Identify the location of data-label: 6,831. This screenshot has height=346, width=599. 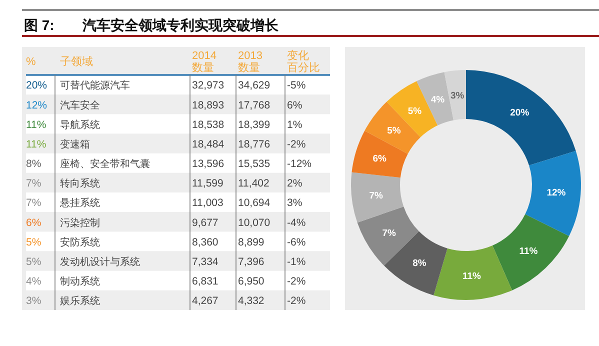
(205, 282).